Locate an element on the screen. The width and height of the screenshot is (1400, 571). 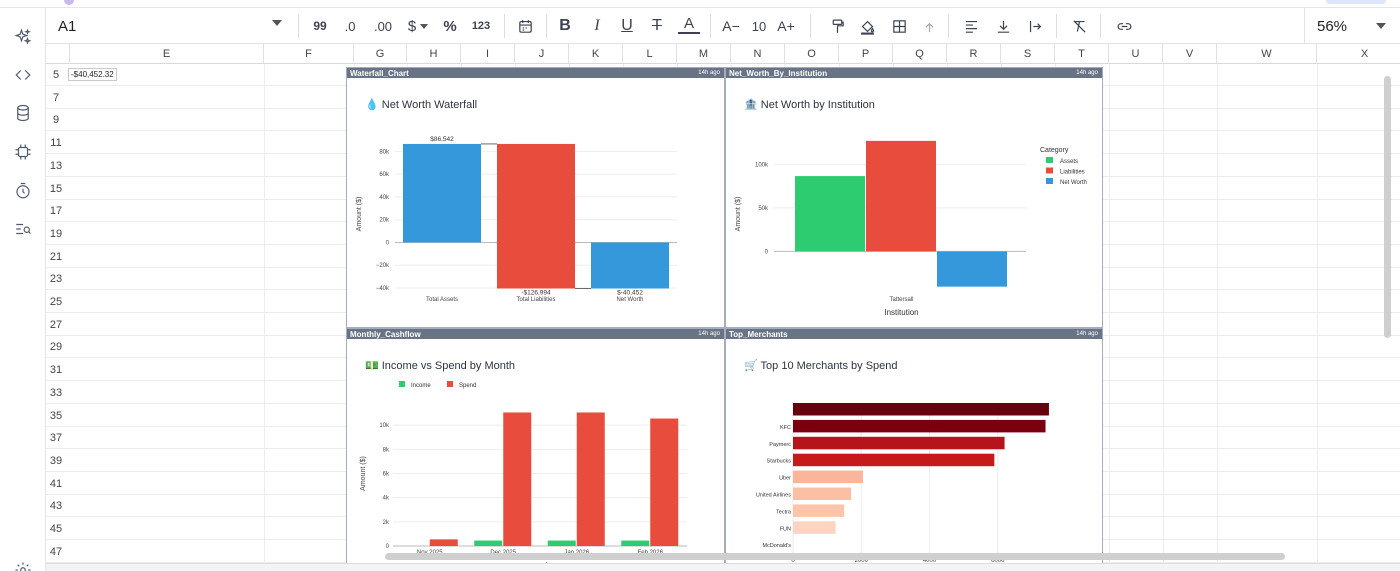
chip-icon is located at coordinates (23, 152).